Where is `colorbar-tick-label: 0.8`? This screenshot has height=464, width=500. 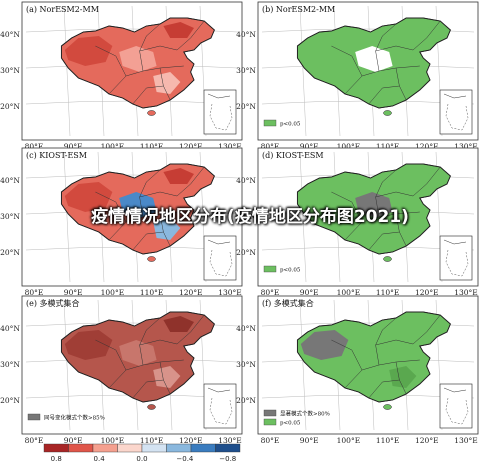 colorbar-tick-label: 0.8 is located at coordinates (56, 459).